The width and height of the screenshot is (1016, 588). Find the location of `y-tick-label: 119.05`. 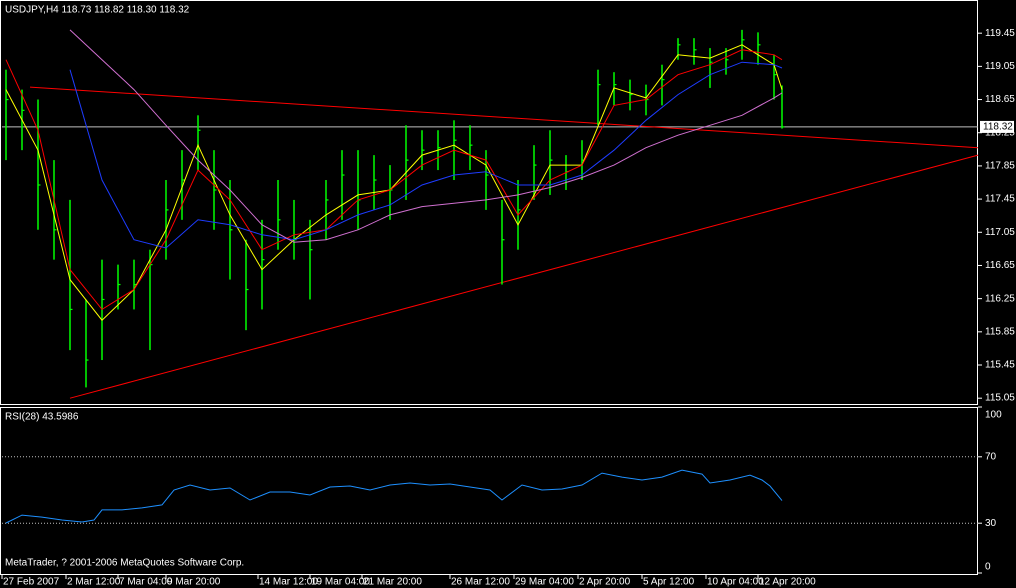

y-tick-label: 119.05 is located at coordinates (1000, 66).